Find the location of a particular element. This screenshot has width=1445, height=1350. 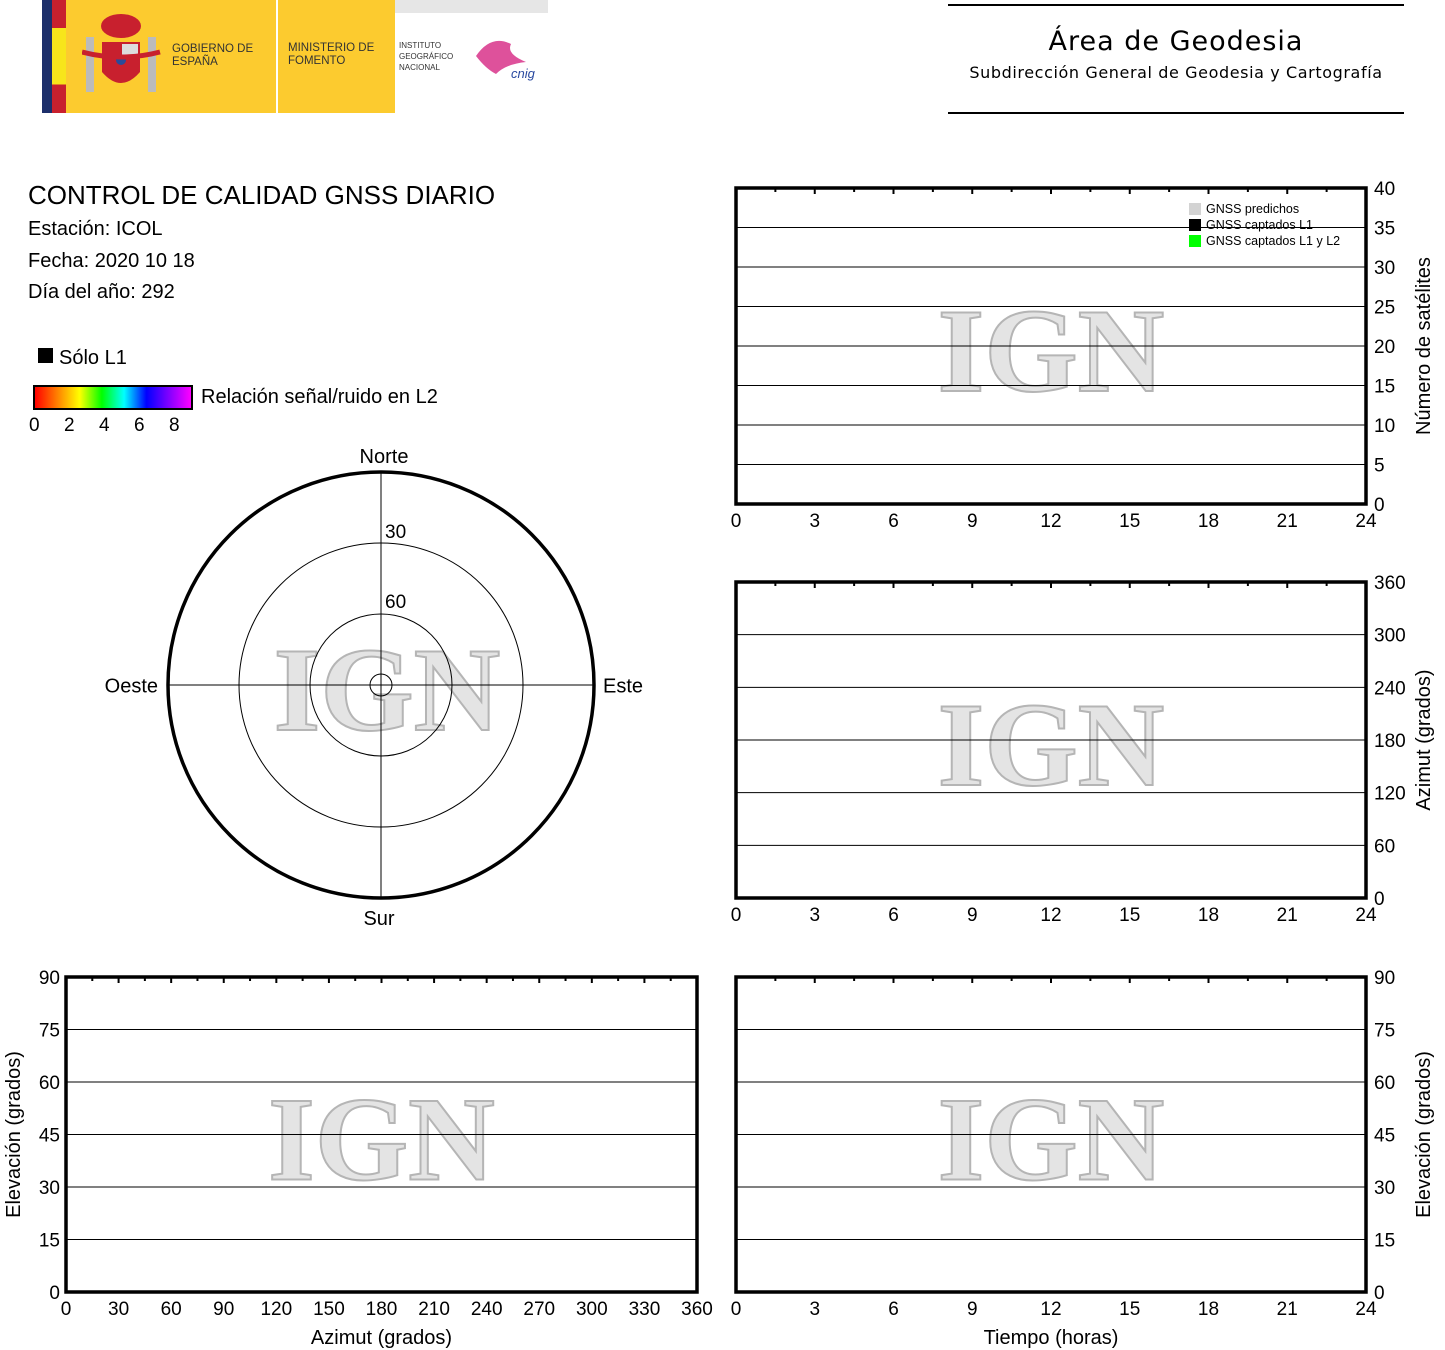

x-tick-label: 240 is located at coordinates (487, 1309).